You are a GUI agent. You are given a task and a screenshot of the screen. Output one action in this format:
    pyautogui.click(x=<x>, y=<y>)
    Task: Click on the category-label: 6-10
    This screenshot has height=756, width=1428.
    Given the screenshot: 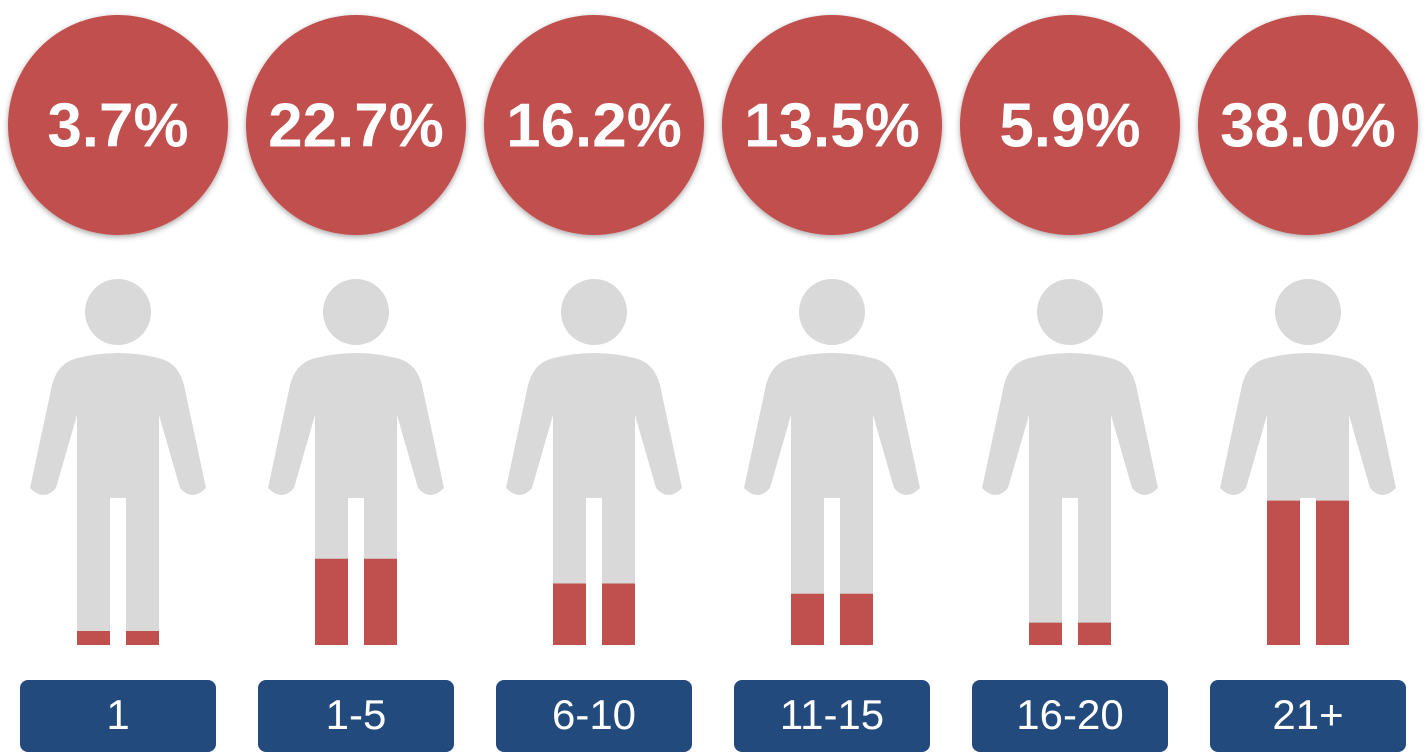 What is the action you would take?
    pyautogui.click(x=594, y=714)
    